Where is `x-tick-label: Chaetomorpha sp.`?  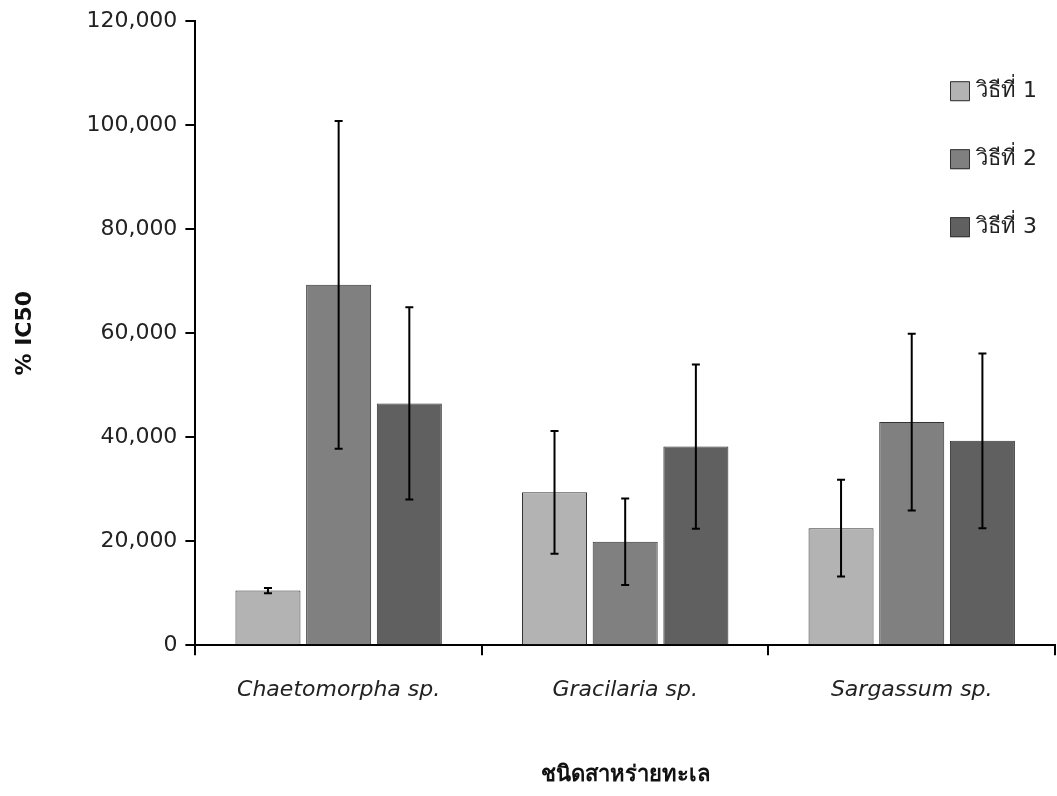 x-tick-label: Chaetomorpha sp. is located at coordinates (339, 689).